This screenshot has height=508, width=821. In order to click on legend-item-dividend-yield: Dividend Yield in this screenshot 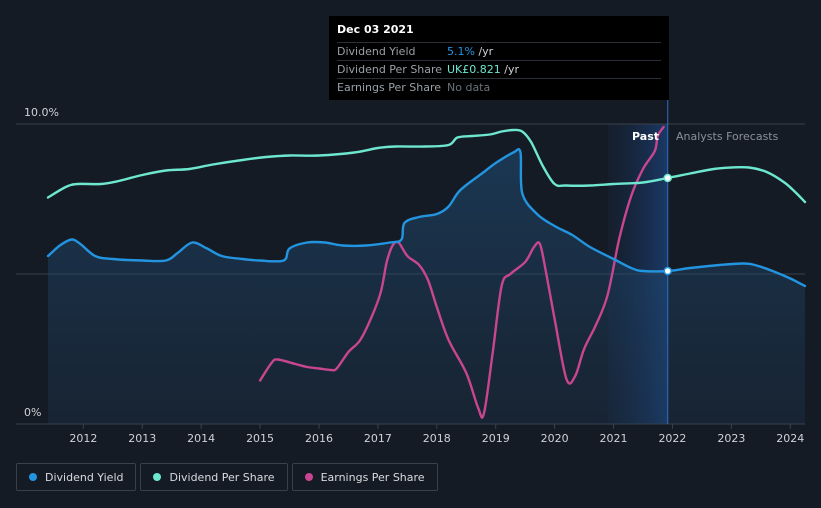, I will do `click(76, 477)`.